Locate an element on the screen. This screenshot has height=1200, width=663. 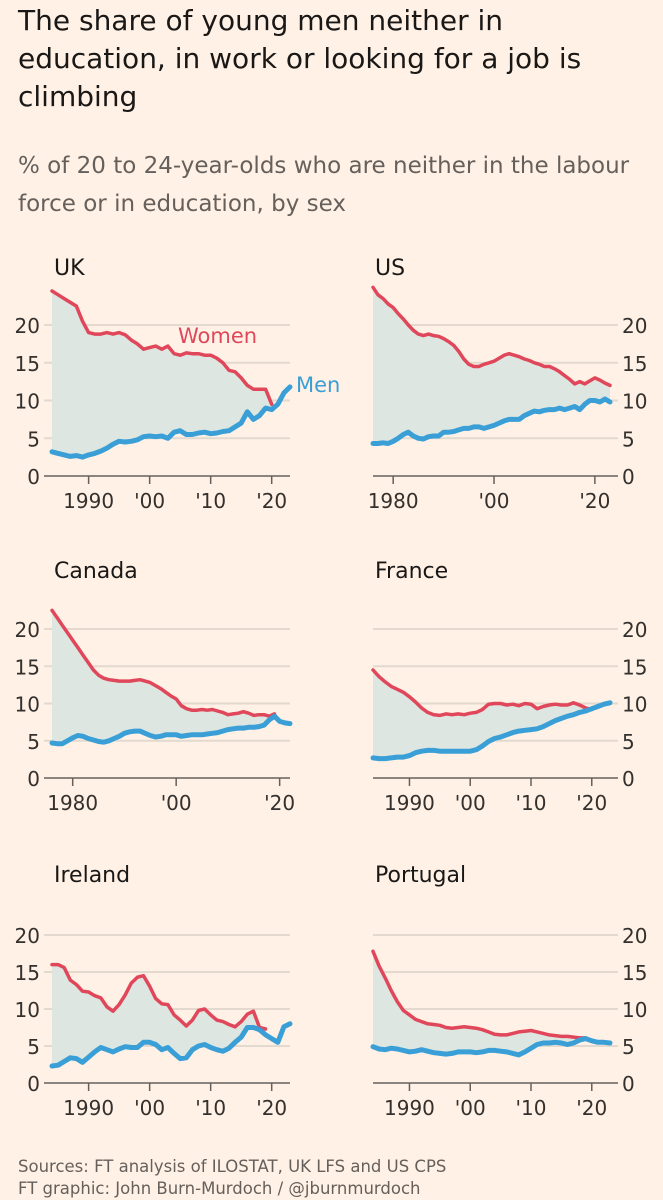
canada-gap-area is located at coordinates (163, 677).